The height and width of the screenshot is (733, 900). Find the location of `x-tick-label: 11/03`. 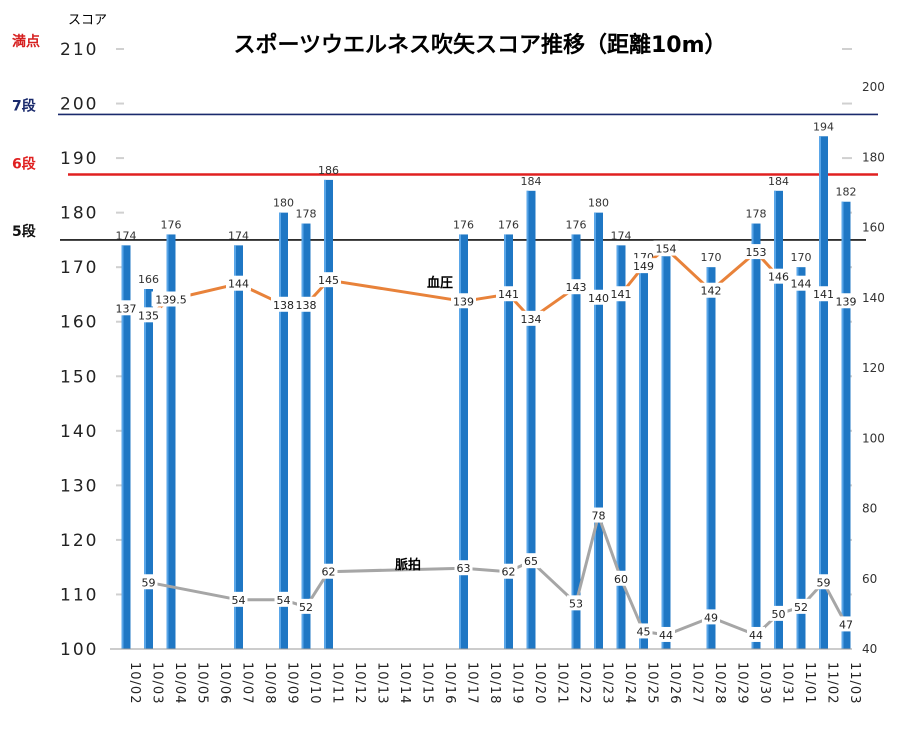

x-tick-label: 11/03 is located at coordinates (854, 683).